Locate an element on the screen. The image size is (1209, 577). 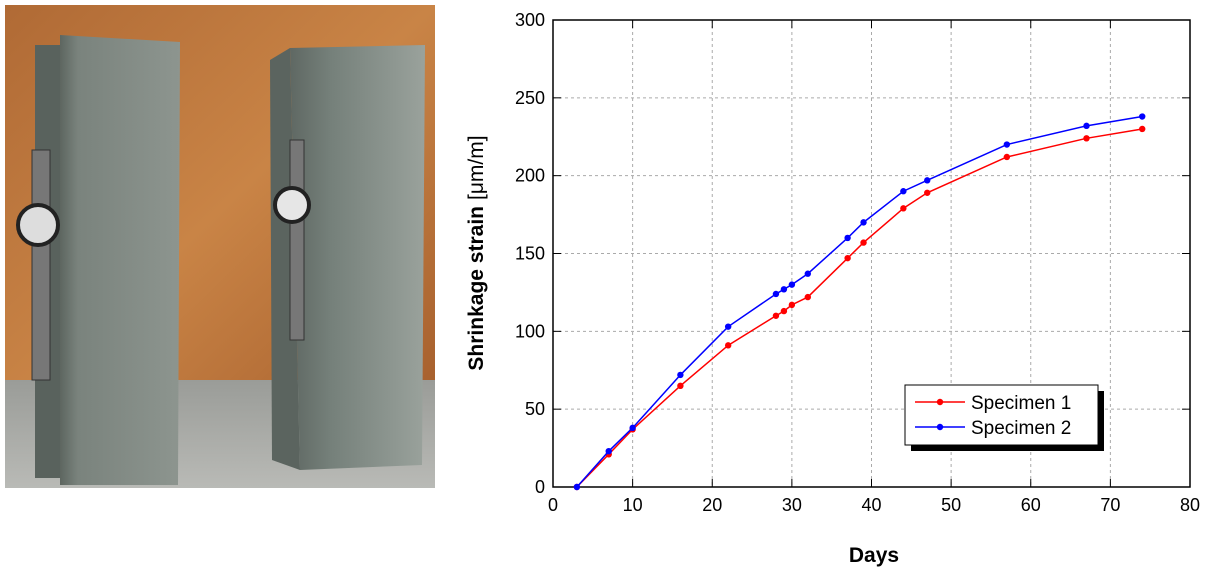
legend-box is located at coordinates (1001, 415).